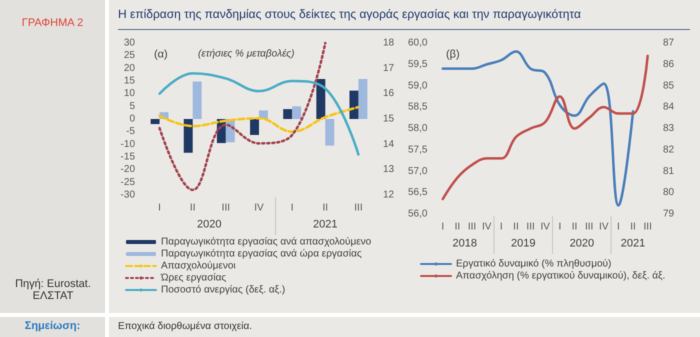 This screenshot has width=700, height=337. What do you see at coordinates (418, 86) in the screenshot?
I see `y-tick-label: 59,0` at bounding box center [418, 86].